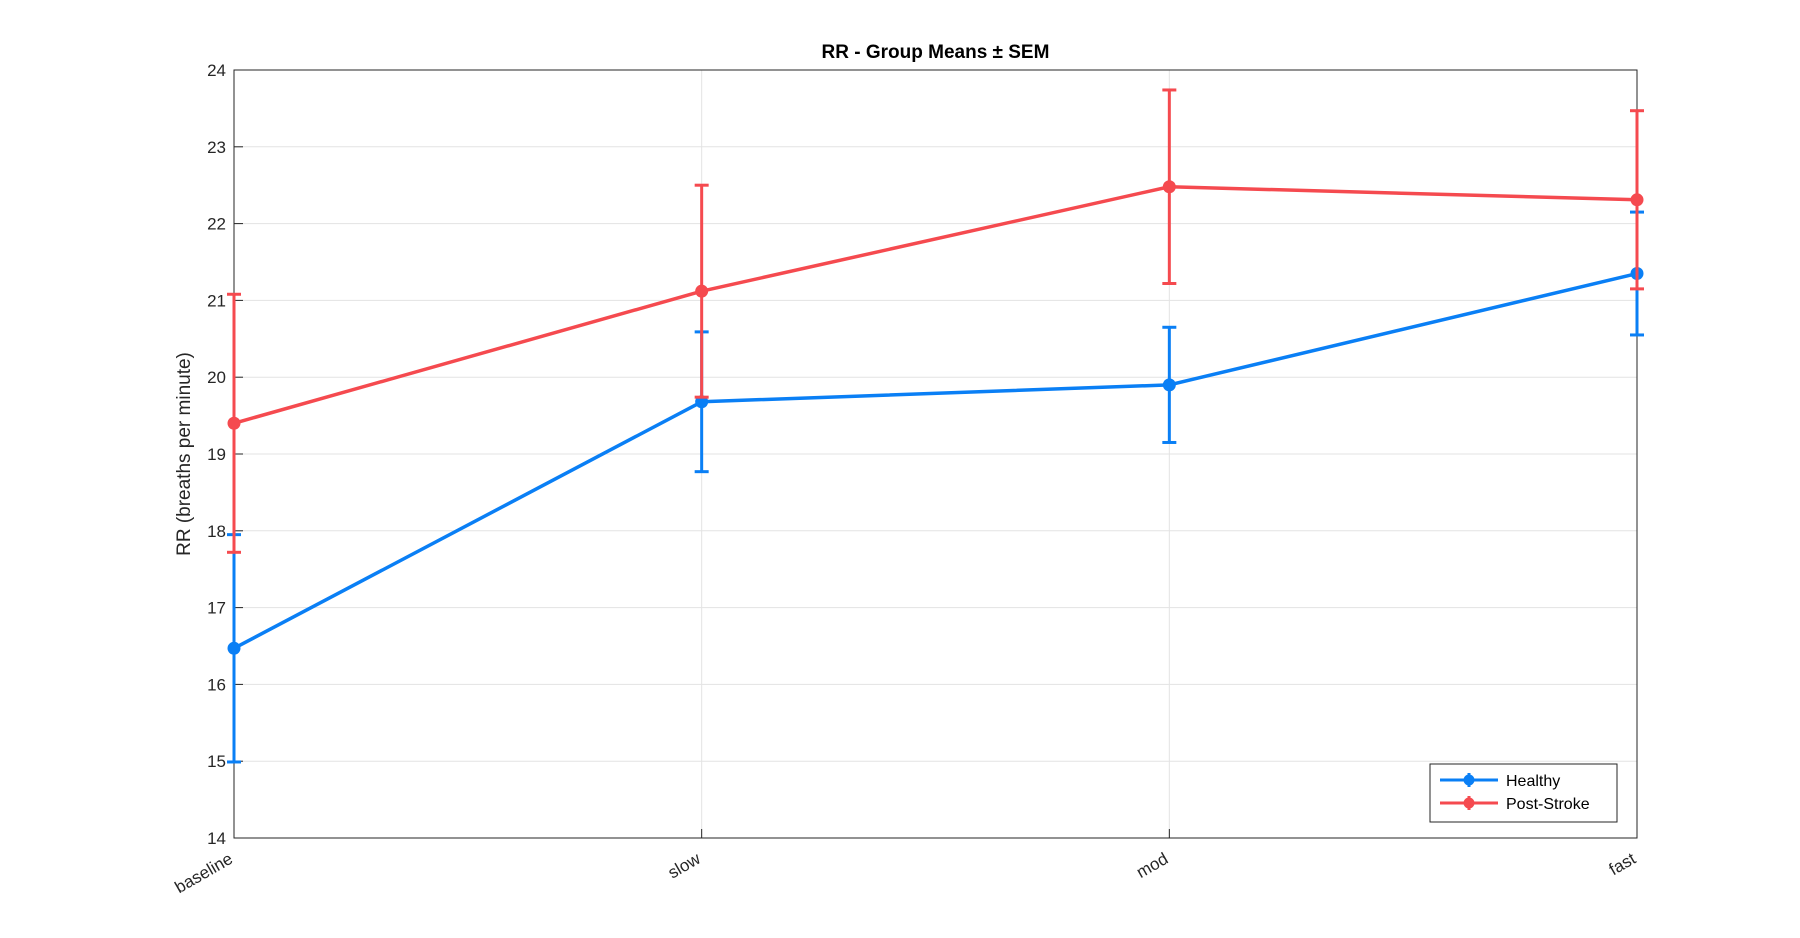  What do you see at coordinates (1533, 781) in the screenshot?
I see `legend-label: Healthy` at bounding box center [1533, 781].